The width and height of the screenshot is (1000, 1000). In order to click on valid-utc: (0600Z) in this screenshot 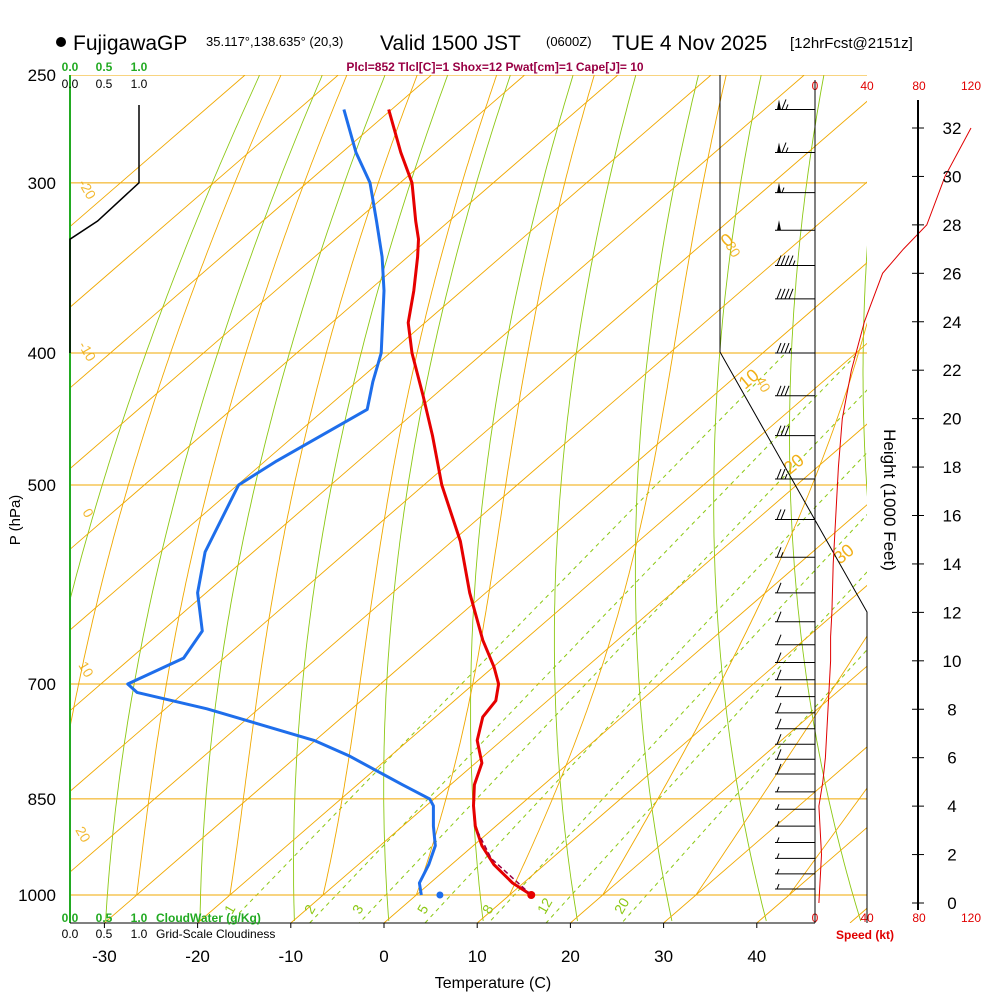, I will do `click(569, 41)`.